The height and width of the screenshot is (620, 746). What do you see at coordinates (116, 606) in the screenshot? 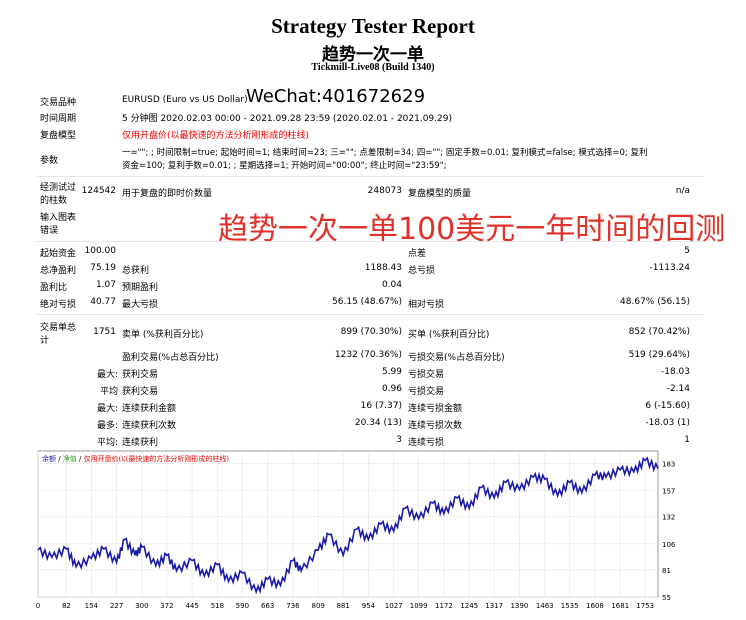
I see `x-tick-label: 227` at bounding box center [116, 606].